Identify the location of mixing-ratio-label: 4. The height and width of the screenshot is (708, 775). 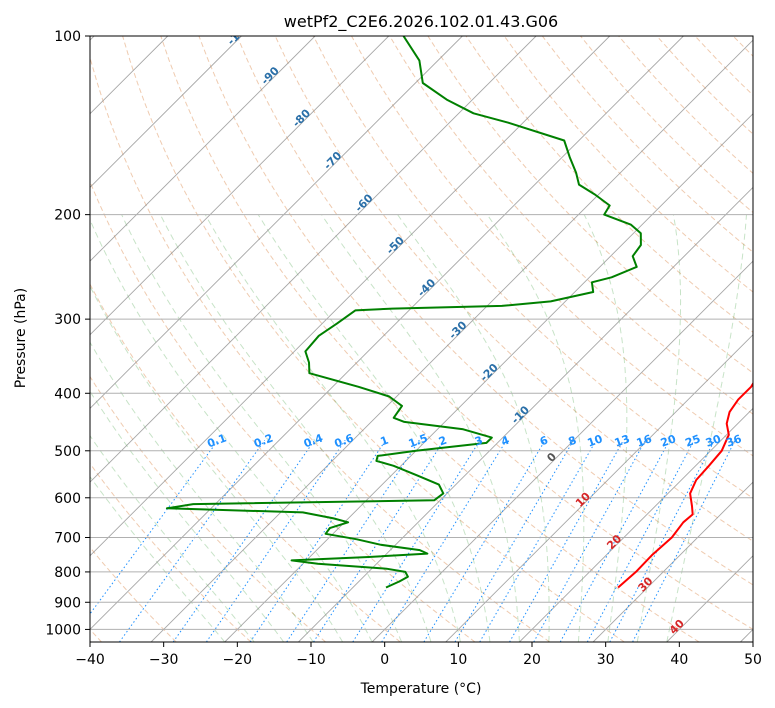
(505, 440).